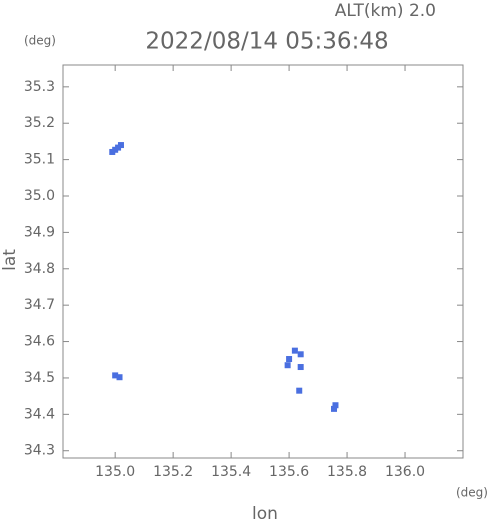 The width and height of the screenshot is (491, 521). Describe the element at coordinates (40, 41) in the screenshot. I see `y-unit: (deg)` at that location.